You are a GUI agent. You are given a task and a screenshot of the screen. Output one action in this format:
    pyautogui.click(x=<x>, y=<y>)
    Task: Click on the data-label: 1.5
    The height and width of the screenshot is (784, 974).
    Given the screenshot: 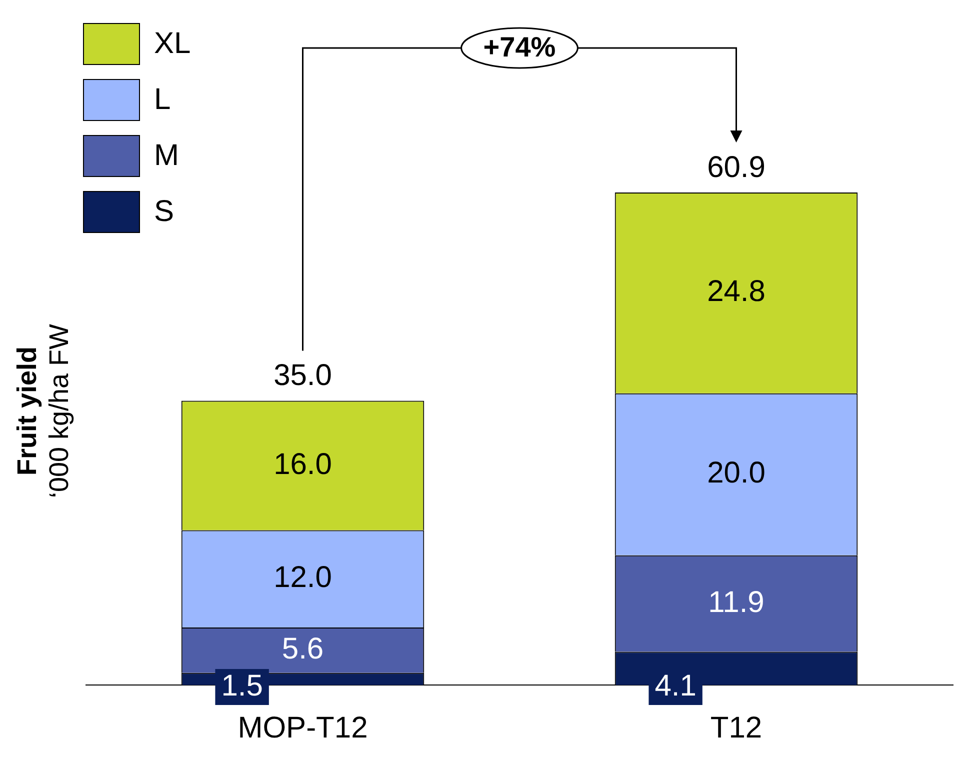 What is the action you would take?
    pyautogui.click(x=242, y=685)
    